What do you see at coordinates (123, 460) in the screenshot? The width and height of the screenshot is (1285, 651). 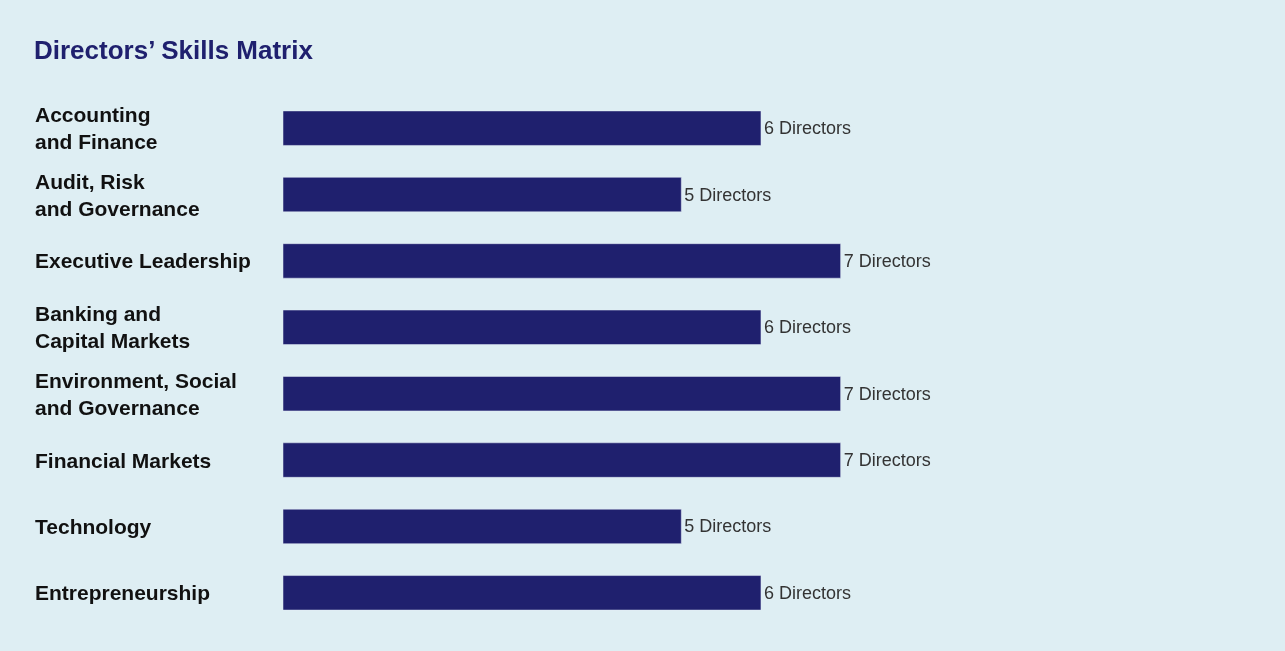 I see `y-tick-label: Financial Markets` at bounding box center [123, 460].